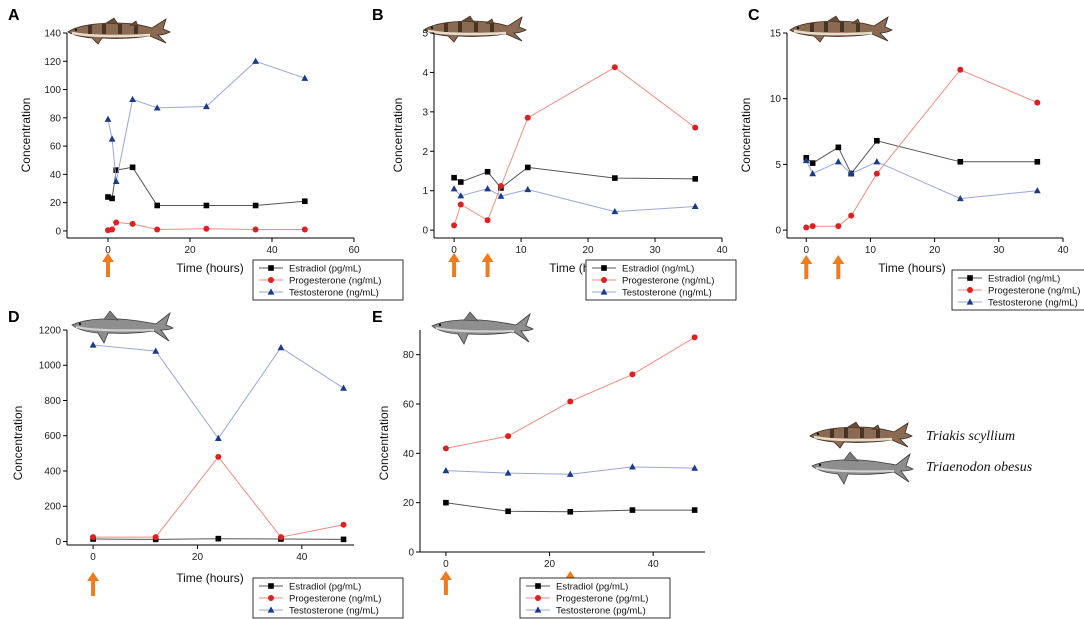 This screenshot has width=1084, height=619. What do you see at coordinates (50, 331) in the screenshot?
I see `y-tick-label: 1200` at bounding box center [50, 331].